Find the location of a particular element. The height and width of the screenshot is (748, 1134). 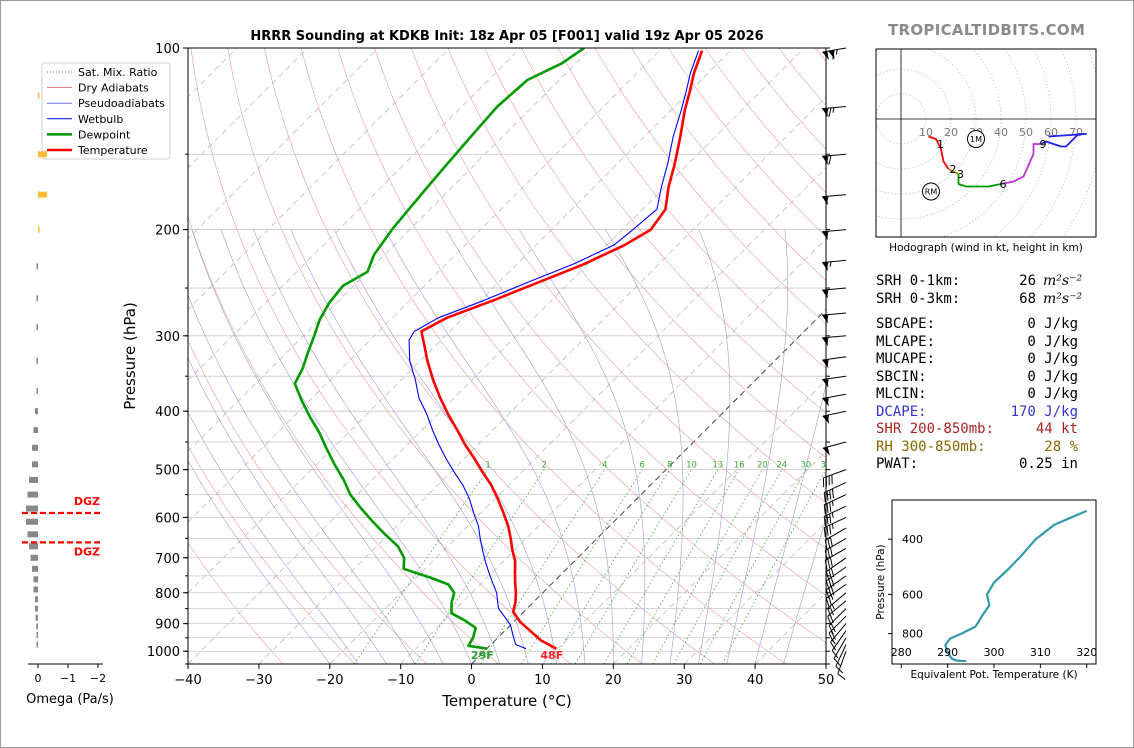

theta-e-y-axis-label: Pressure (hPa) is located at coordinates (881, 581).